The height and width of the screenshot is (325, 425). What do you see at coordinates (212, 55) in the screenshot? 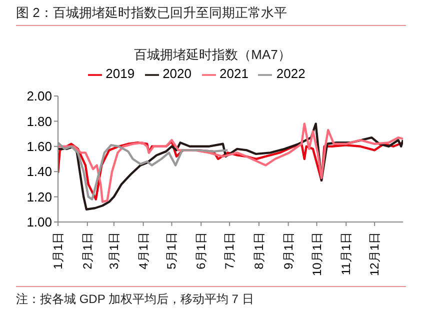
I see `chart-subtitle: 百城拥堵延时指数（MA7）` at bounding box center [212, 55].